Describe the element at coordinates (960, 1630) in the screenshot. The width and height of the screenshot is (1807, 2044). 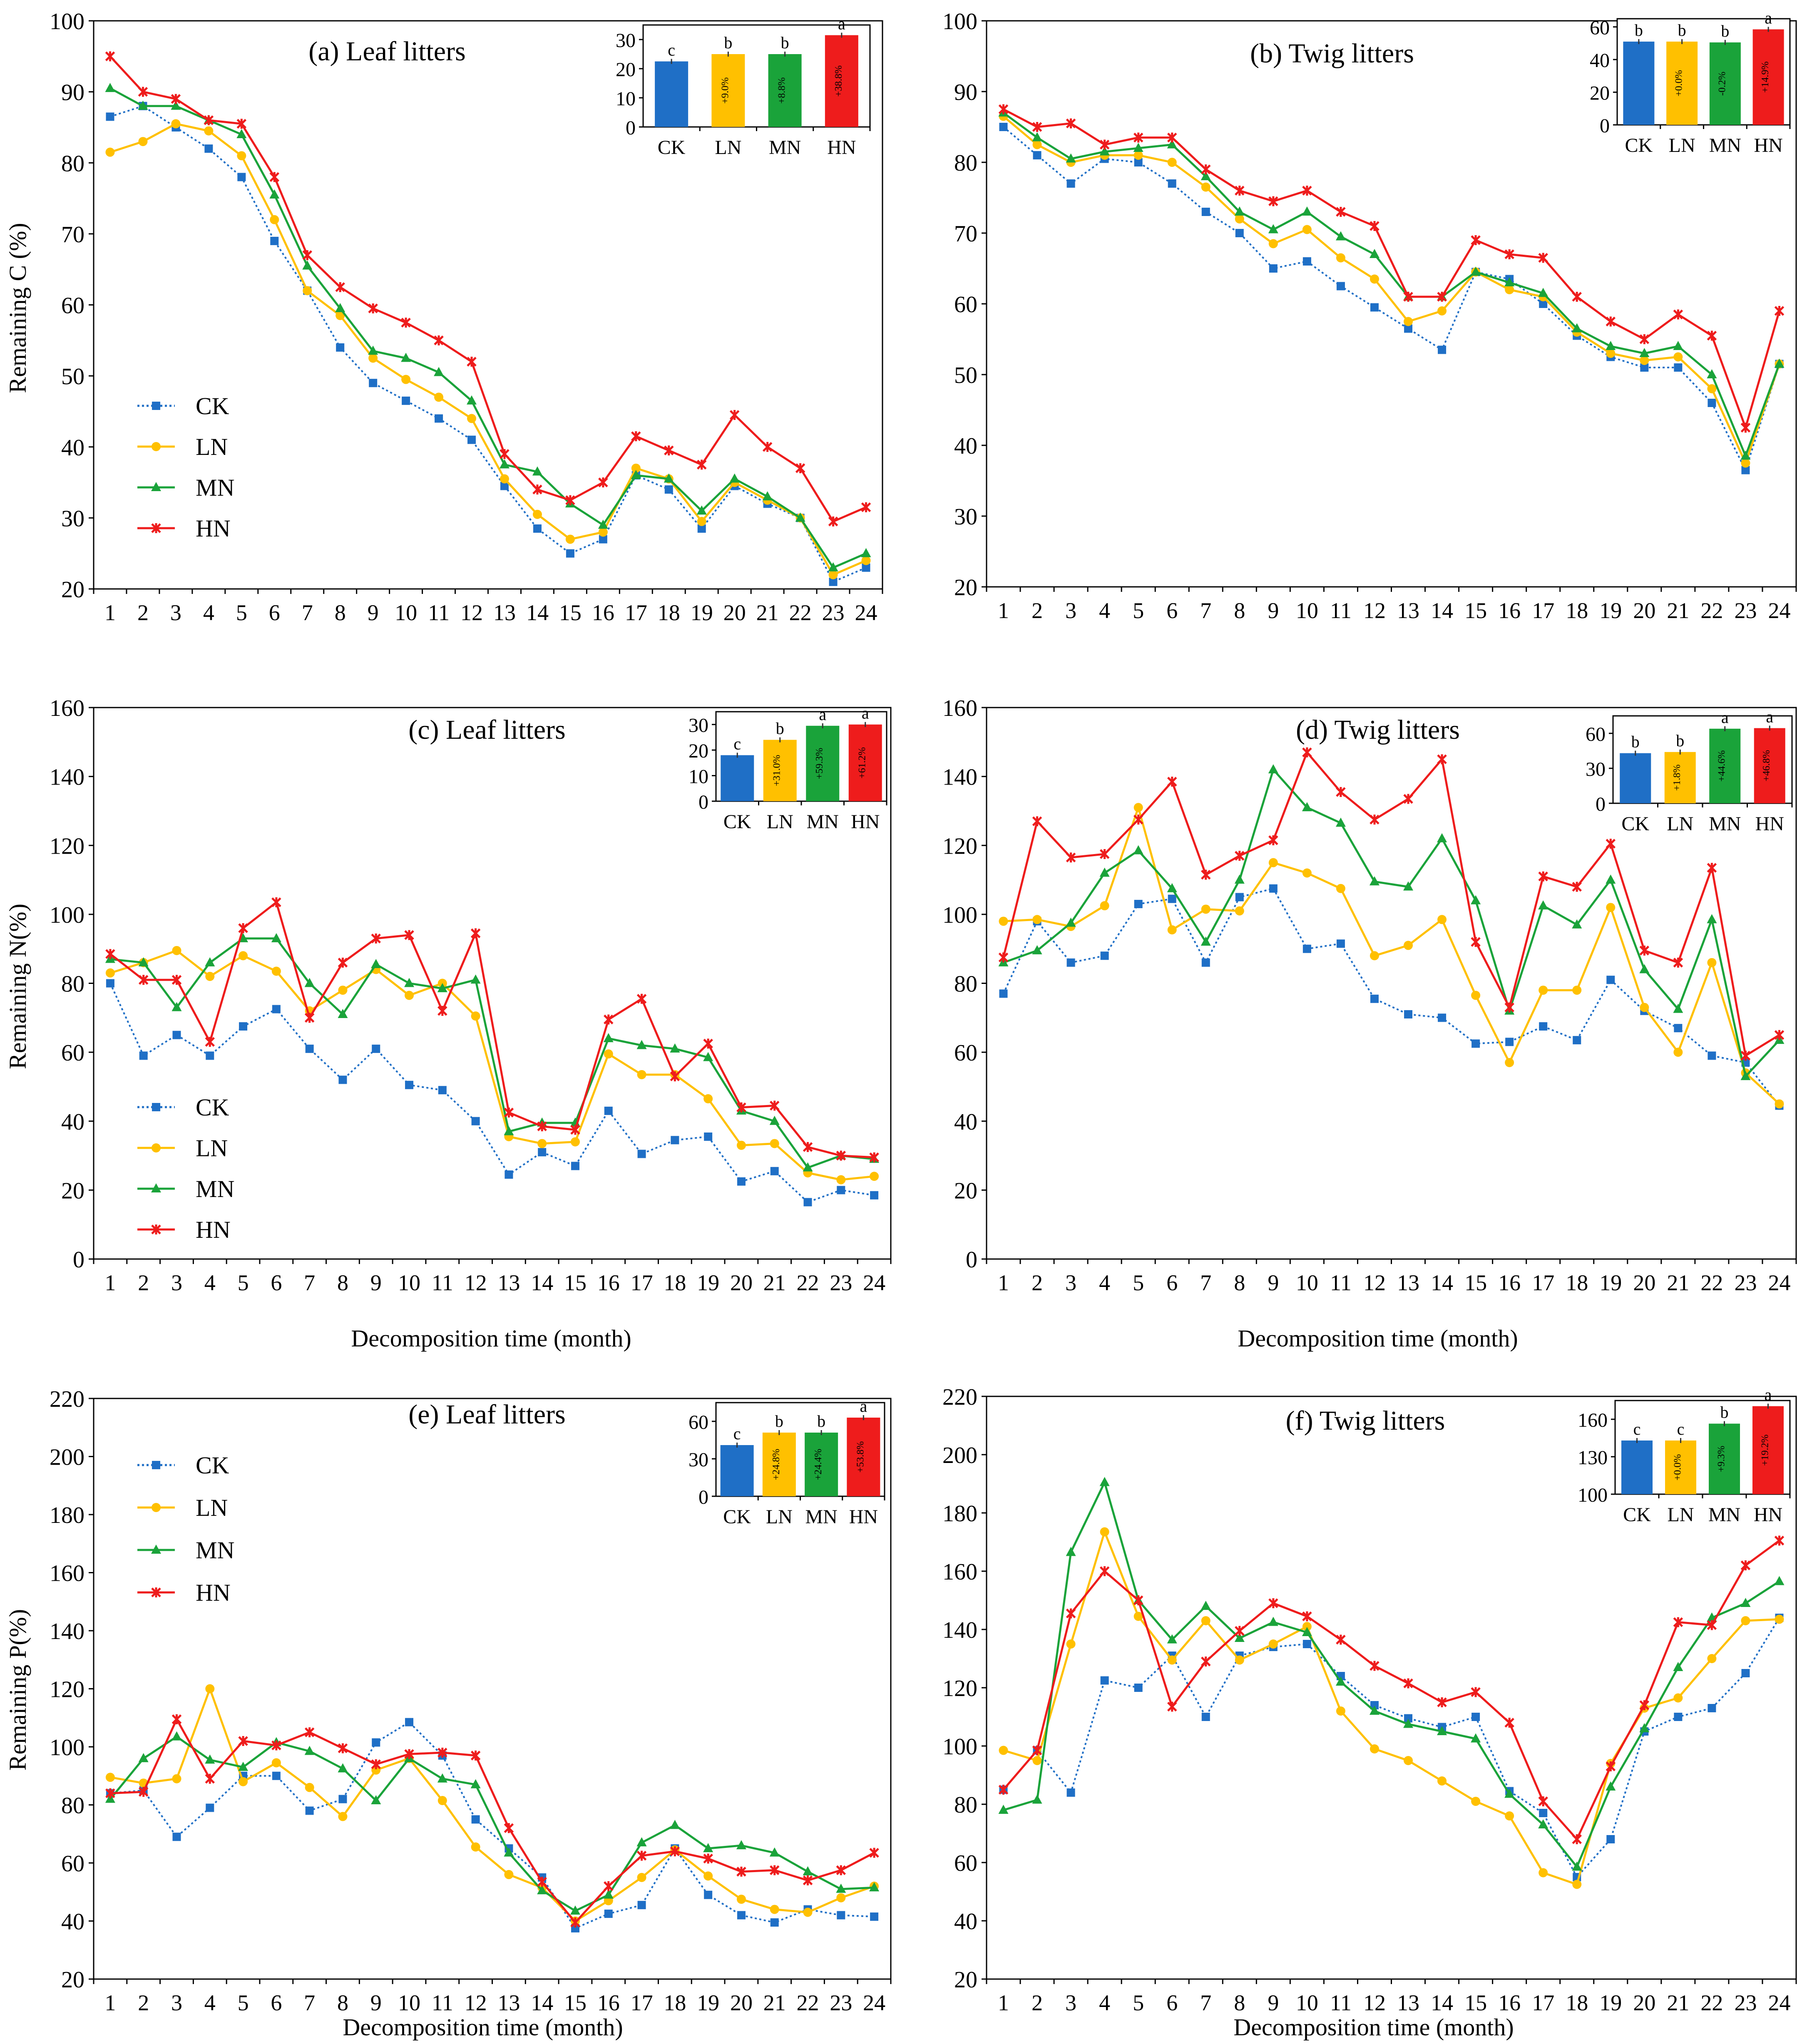
I see `panel-f-y-tick-label: 140` at that location.